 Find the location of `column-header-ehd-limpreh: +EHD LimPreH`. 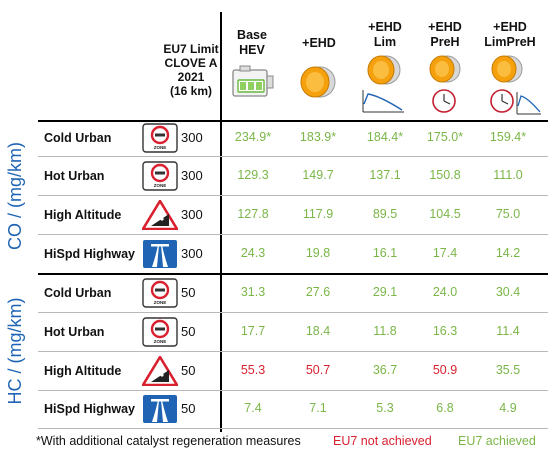

column-header-ehd-limpreh: +EHD LimPreH is located at coordinates (510, 35).